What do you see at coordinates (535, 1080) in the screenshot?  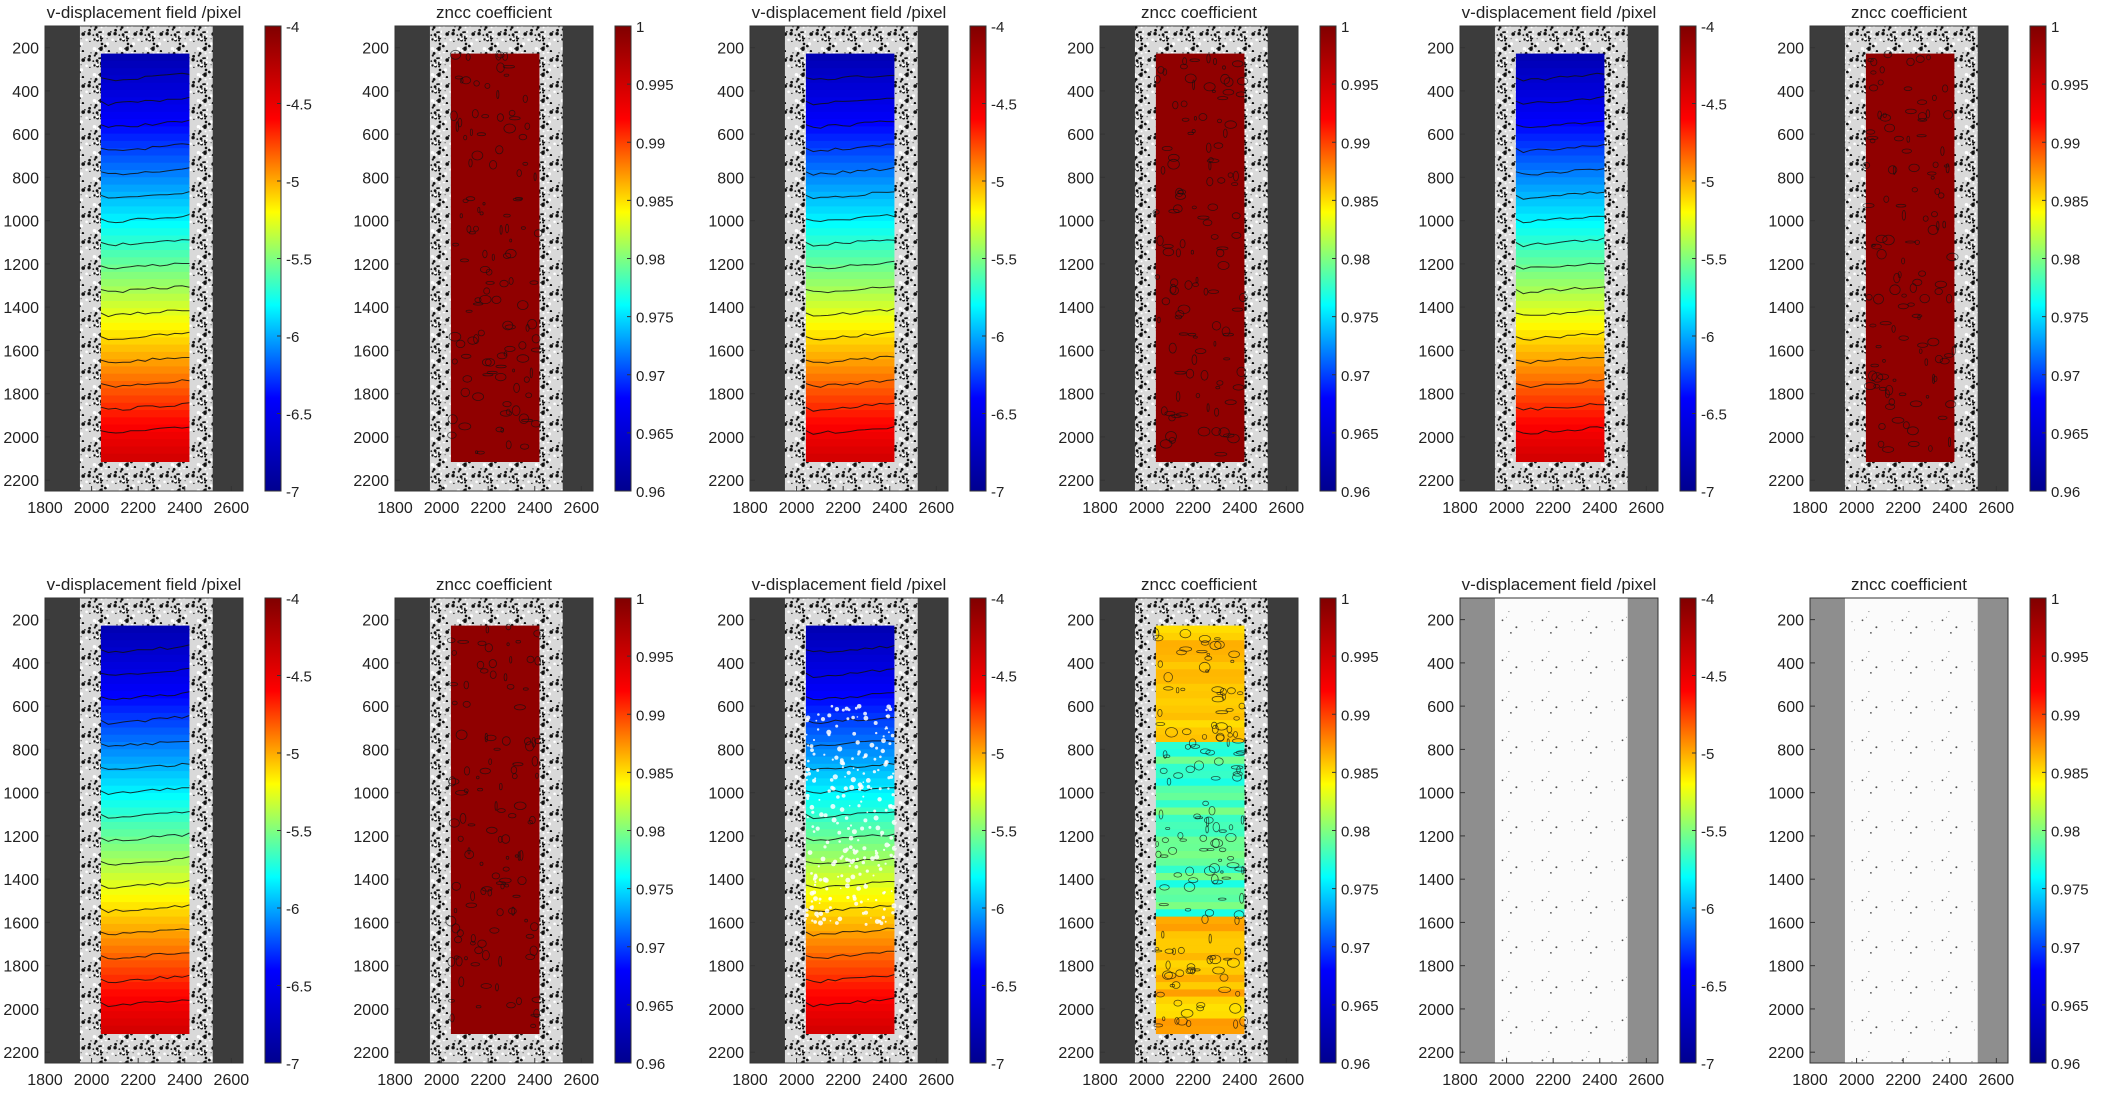 I see `x-tick-label: 2400` at bounding box center [535, 1080].